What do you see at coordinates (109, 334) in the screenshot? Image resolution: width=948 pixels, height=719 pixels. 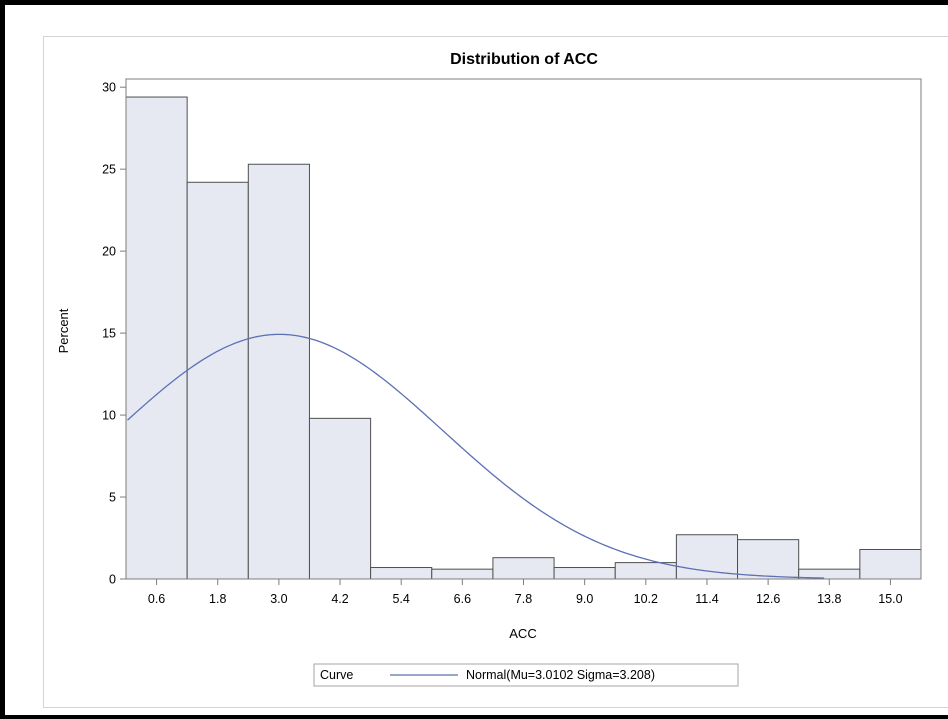 I see `y-tick-label: 15` at bounding box center [109, 334].